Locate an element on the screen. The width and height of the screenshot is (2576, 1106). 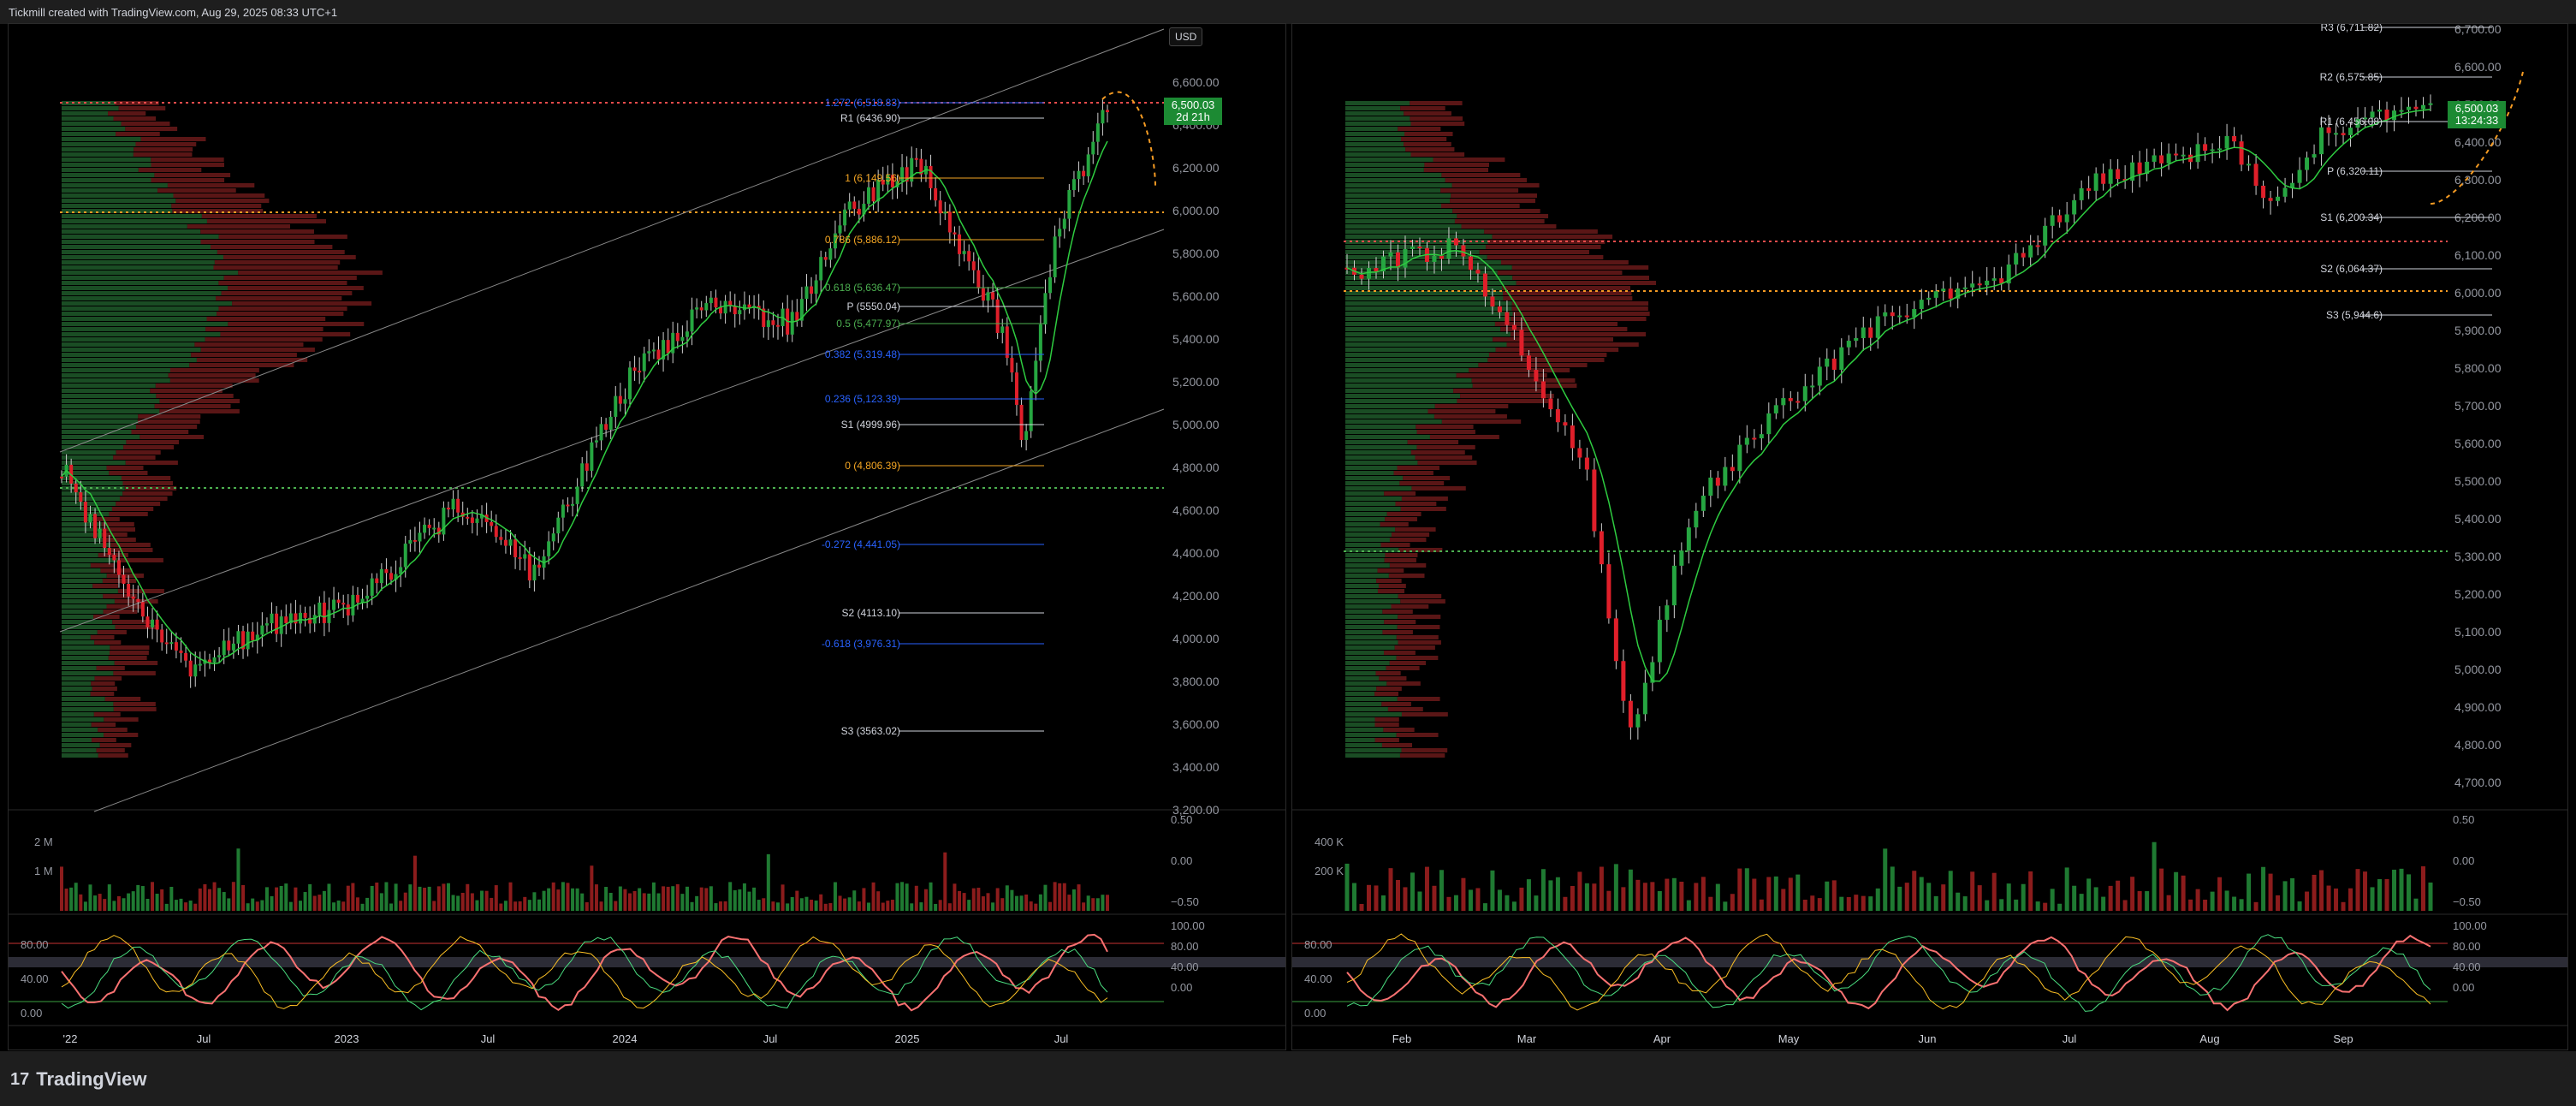
osc-right-axis-label: 100.00 is located at coordinates (2470, 925).